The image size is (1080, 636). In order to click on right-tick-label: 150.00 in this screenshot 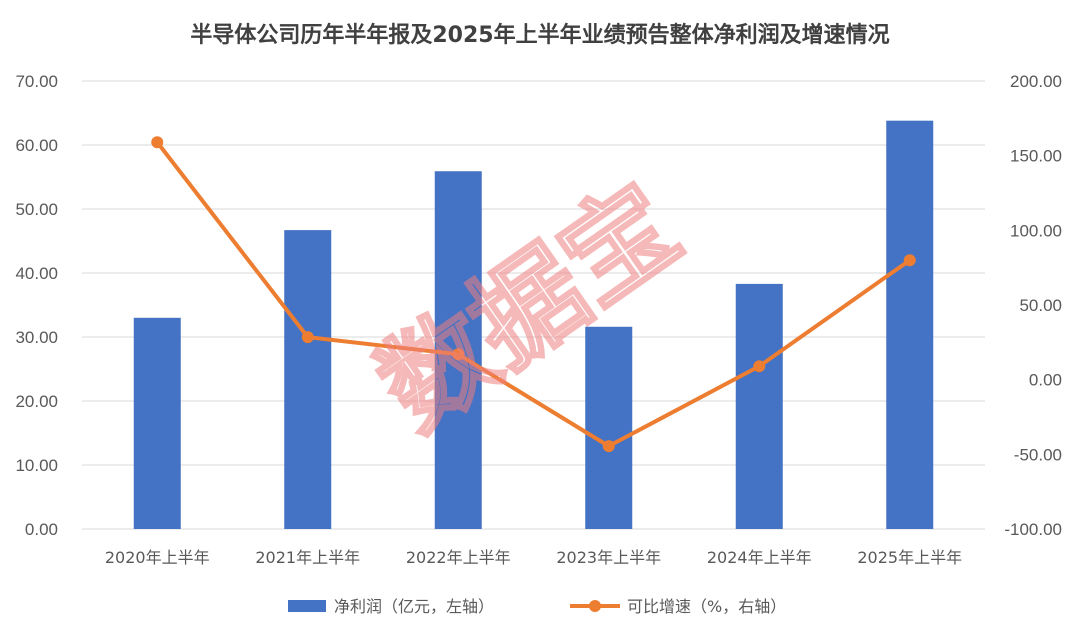, I will do `click(1036, 156)`.